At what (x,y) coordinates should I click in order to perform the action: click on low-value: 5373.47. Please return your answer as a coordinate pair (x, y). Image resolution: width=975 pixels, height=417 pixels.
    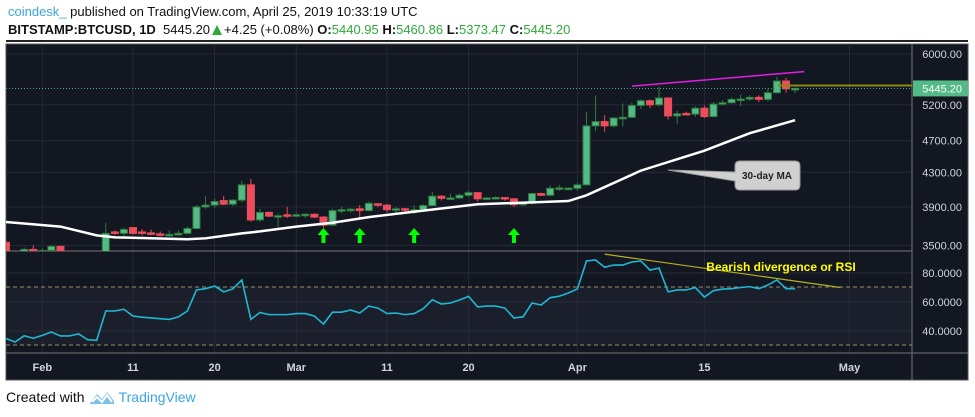
    Looking at the image, I should click on (482, 29).